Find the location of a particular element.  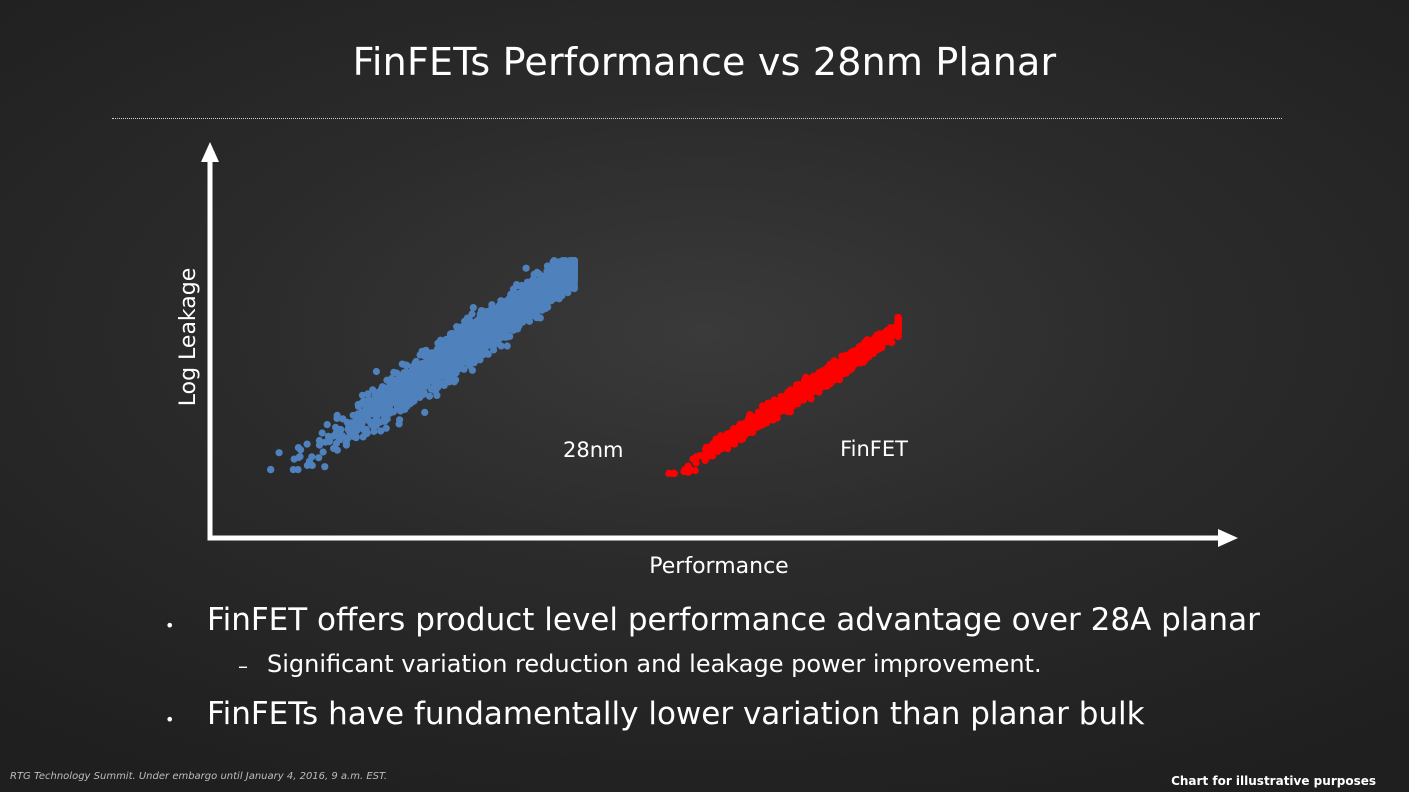

series-28nm is located at coordinates (422, 365).